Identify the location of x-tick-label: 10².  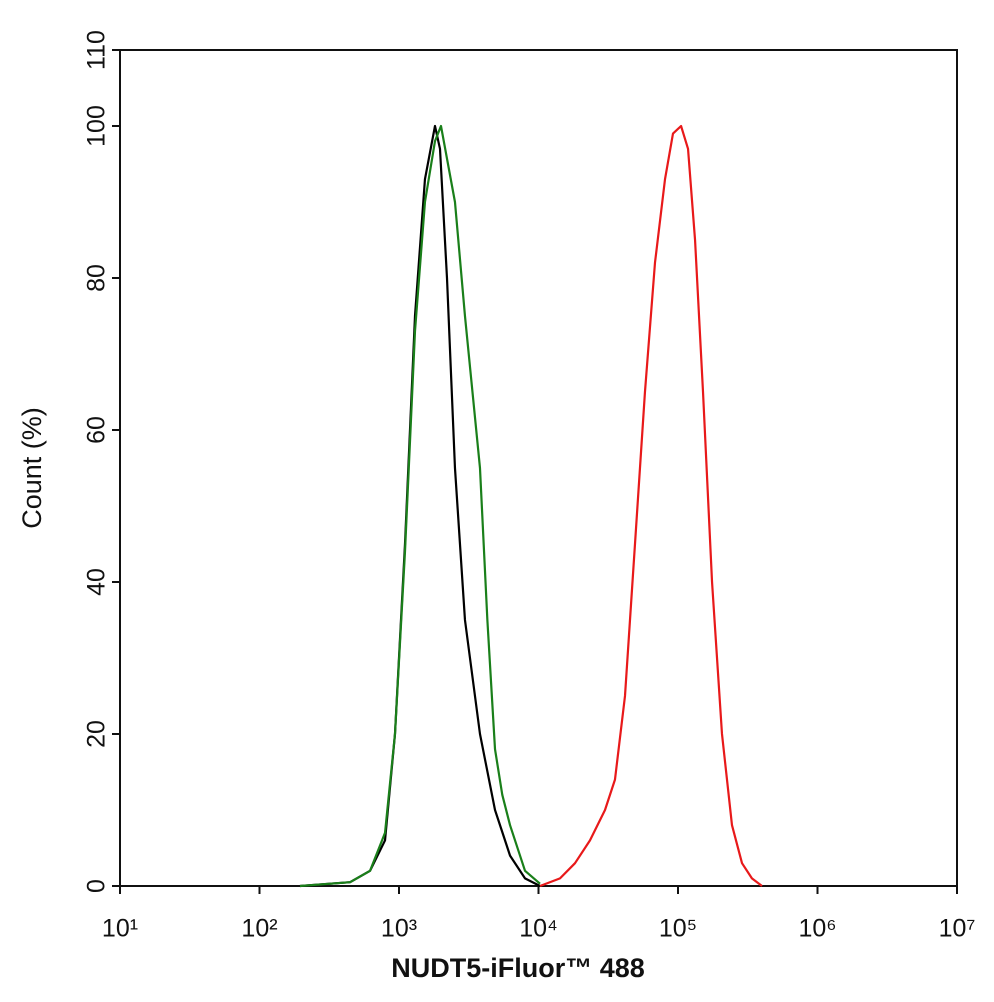
(259, 929).